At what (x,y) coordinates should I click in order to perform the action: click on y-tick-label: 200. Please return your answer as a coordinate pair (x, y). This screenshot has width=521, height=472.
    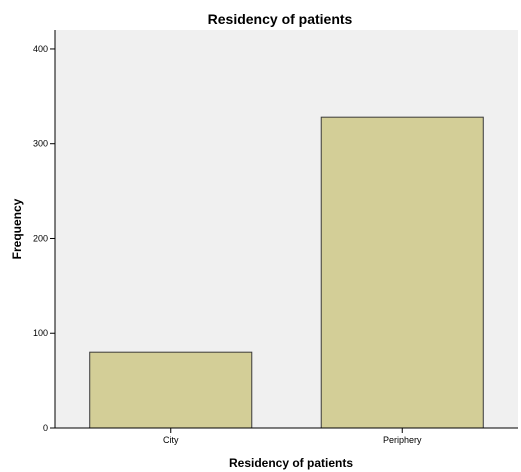
    Looking at the image, I should click on (40, 238).